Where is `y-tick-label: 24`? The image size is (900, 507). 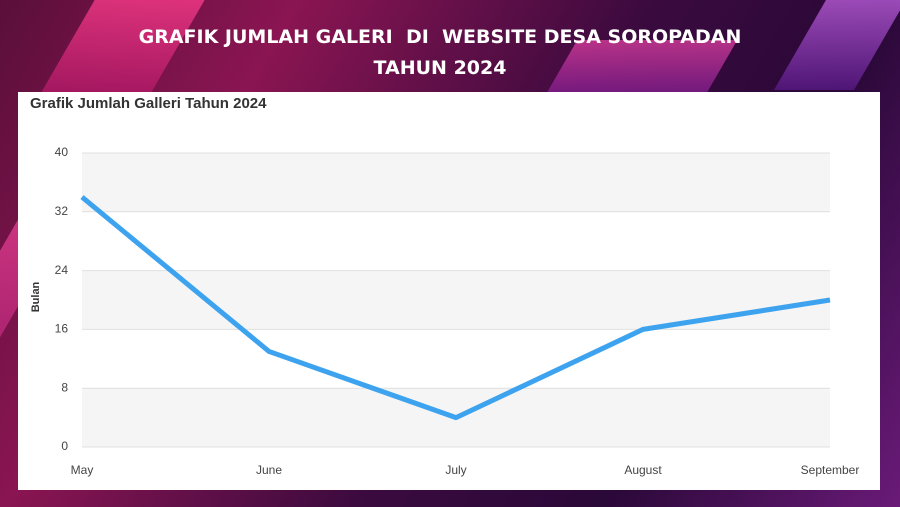 y-tick-label: 24 is located at coordinates (62, 270).